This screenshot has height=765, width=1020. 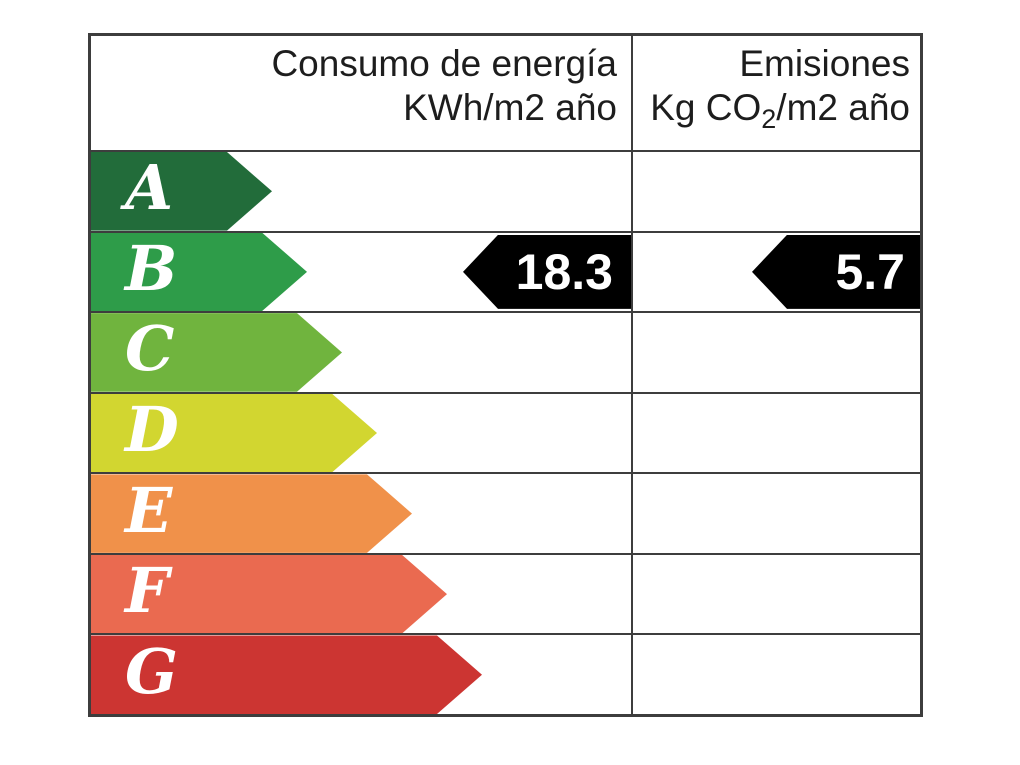 I want to click on rating-row-f: F, so click(x=505, y=595).